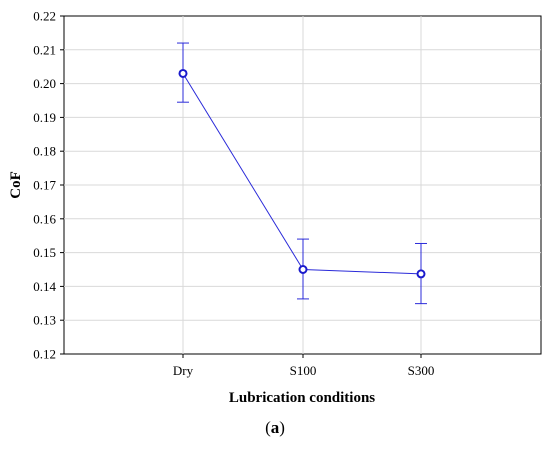  What do you see at coordinates (44, 49) in the screenshot?
I see `y-tick-label: 0.21` at bounding box center [44, 49].